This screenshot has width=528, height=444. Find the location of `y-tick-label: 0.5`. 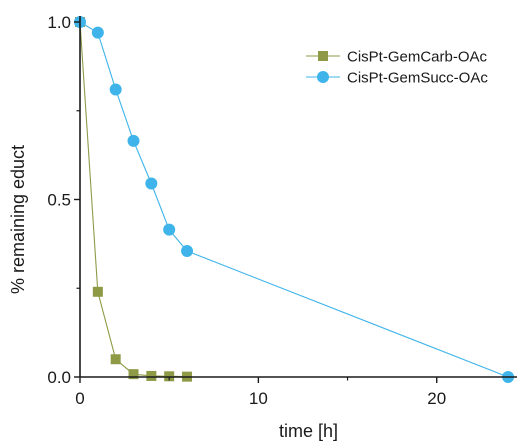

y-tick-label: 0.5 is located at coordinates (59, 200).